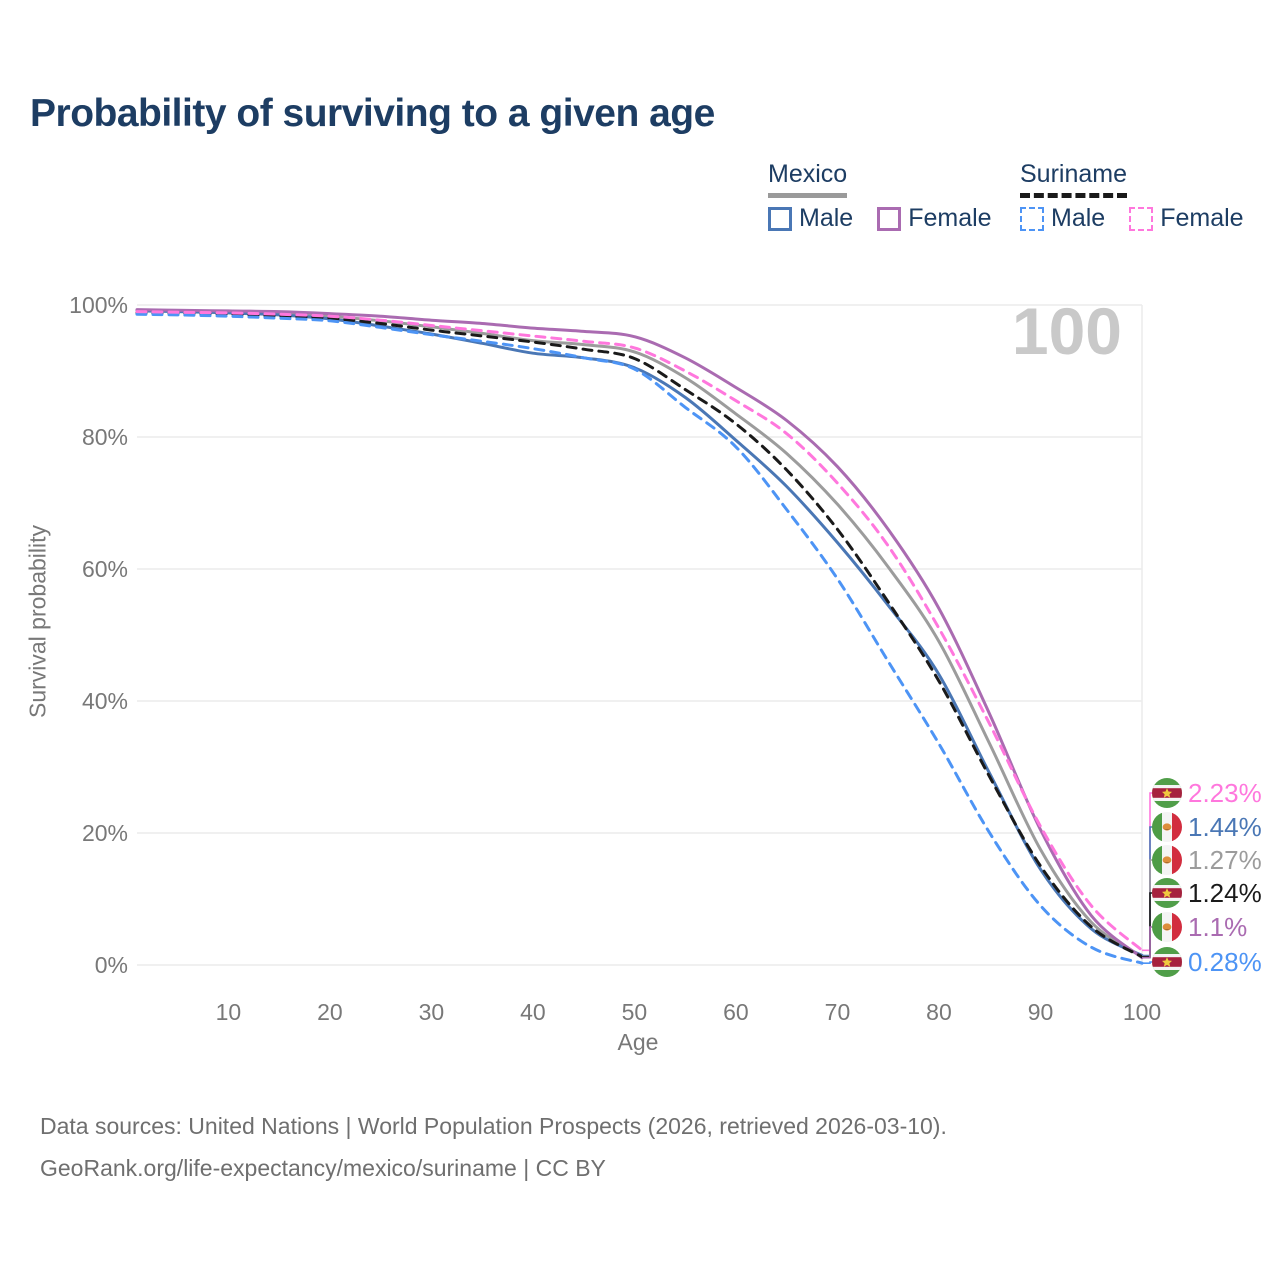 Image resolution: width=1280 pixels, height=1280 pixels. I want to click on legend-group-mexico: Mexico Male Female, so click(880, 196).